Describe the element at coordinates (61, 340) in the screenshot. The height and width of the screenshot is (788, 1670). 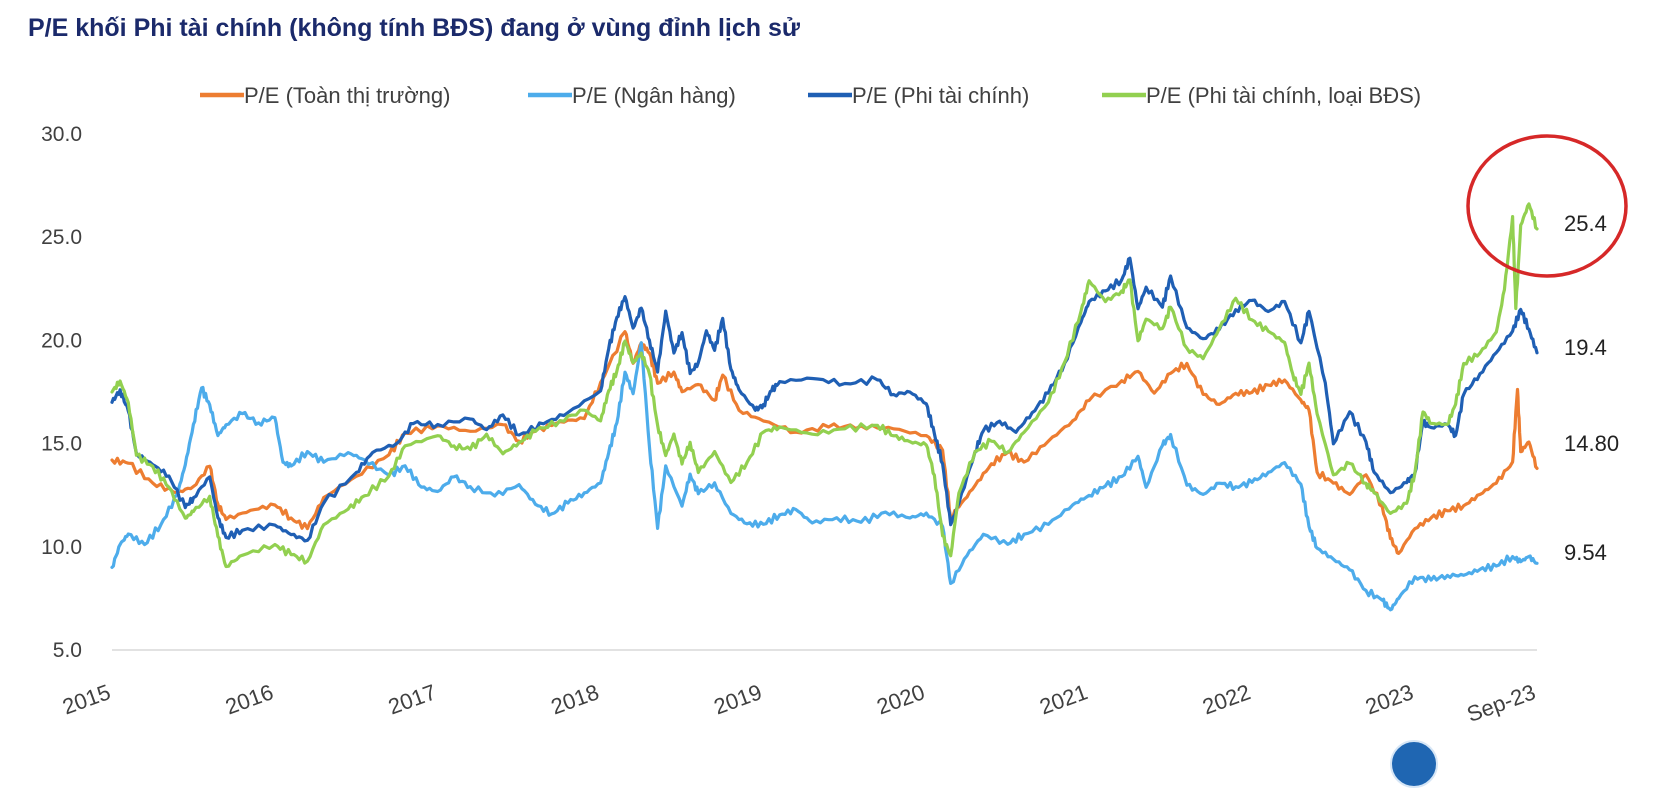
I see `y-tick-label: 20.0` at that location.